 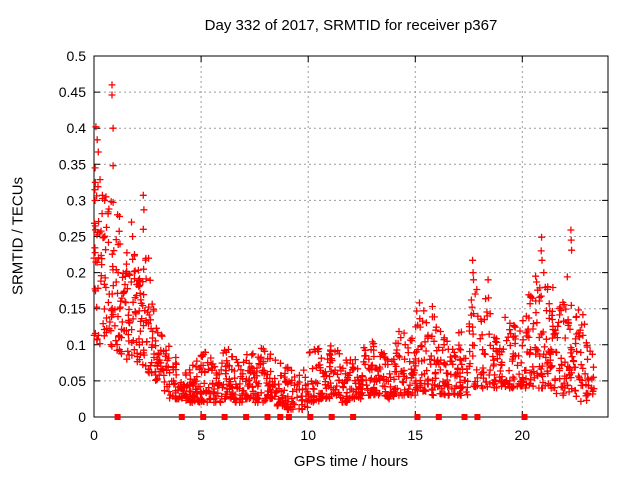 I want to click on y-tick-label: 0.45, so click(x=72, y=92).